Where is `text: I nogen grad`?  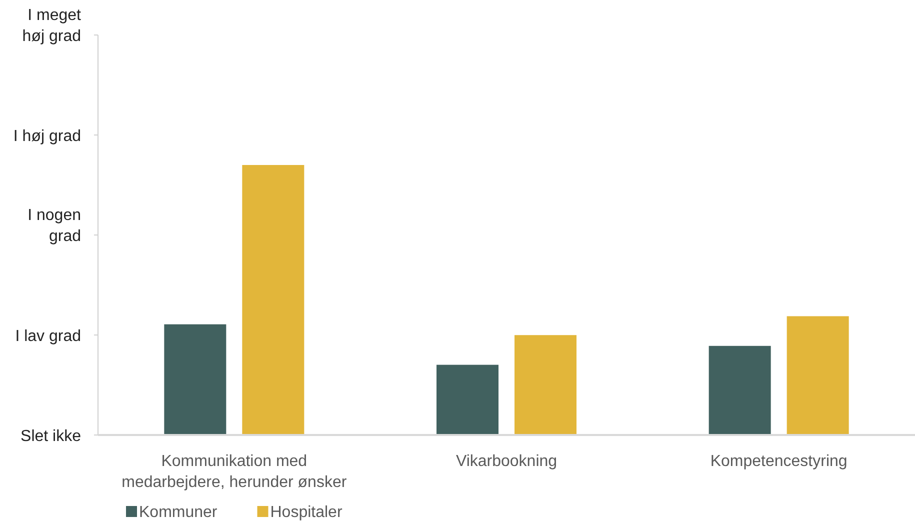
text: I nogen grad is located at coordinates (54, 226).